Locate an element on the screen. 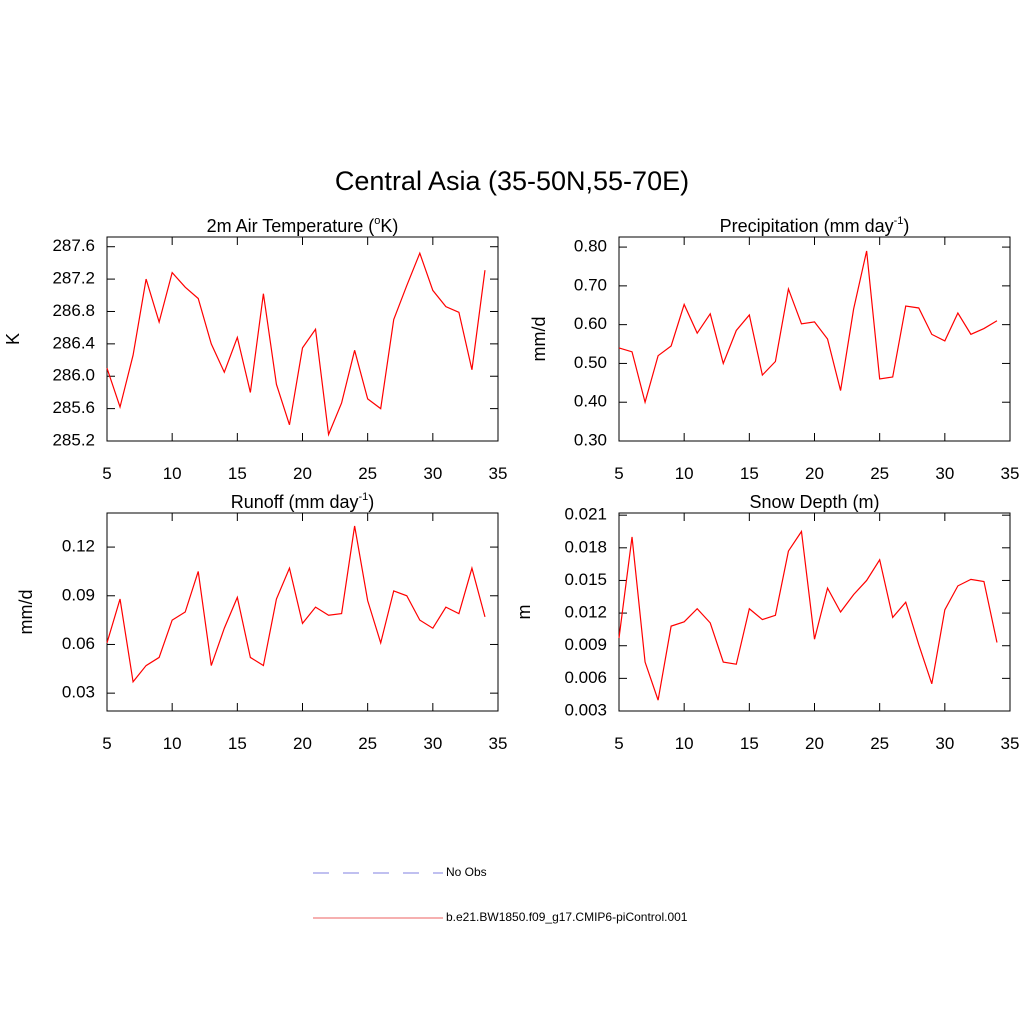  y-tick-label: 0.003 is located at coordinates (585, 709).